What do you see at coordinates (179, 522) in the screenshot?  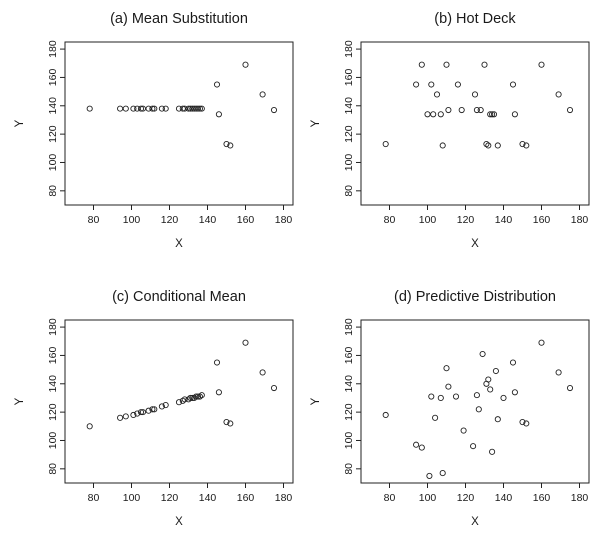 I see `x-axis-label: X` at bounding box center [179, 522].